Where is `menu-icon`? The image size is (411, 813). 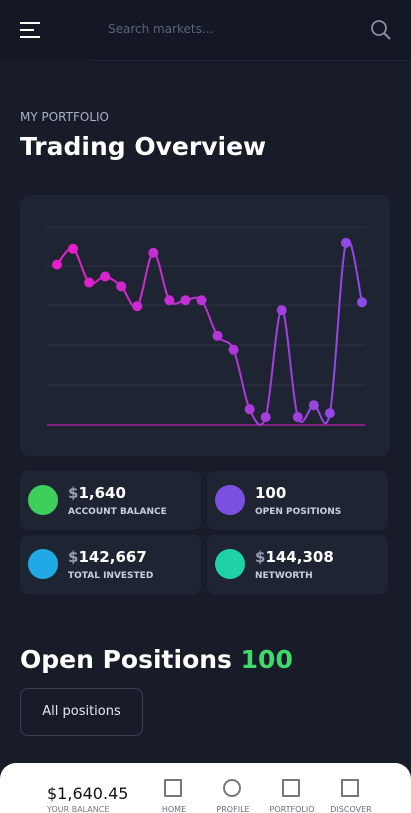 menu-icon is located at coordinates (31, 30).